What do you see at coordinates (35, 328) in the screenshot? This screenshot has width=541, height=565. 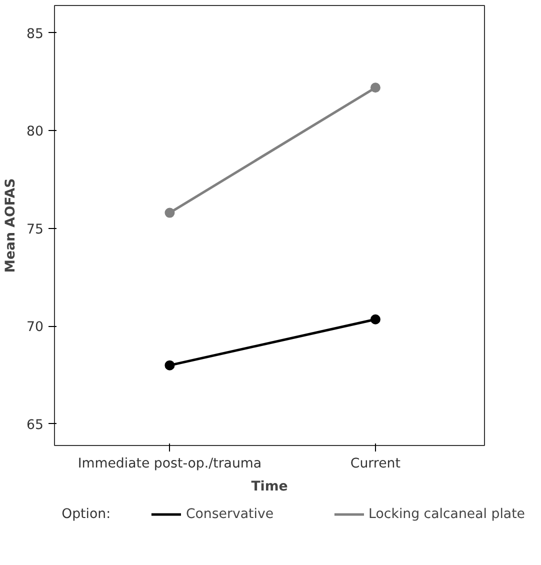 I see `y-tick-label: 70` at bounding box center [35, 328].